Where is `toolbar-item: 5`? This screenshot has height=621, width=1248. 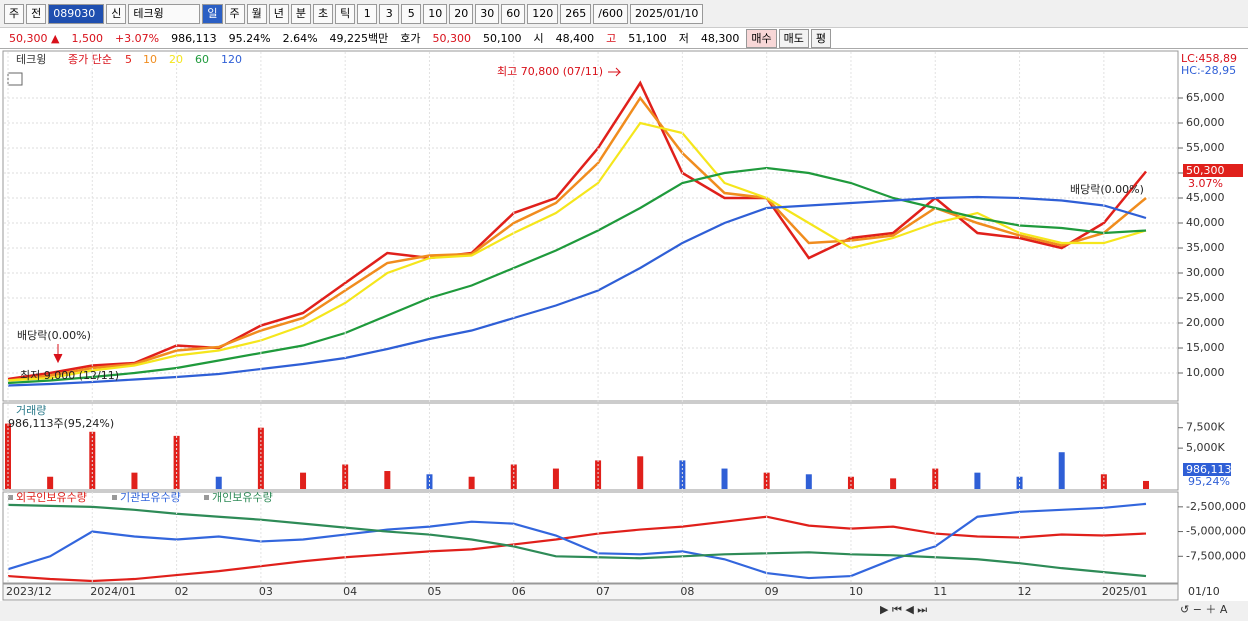
toolbar-item: 5 is located at coordinates (411, 13).